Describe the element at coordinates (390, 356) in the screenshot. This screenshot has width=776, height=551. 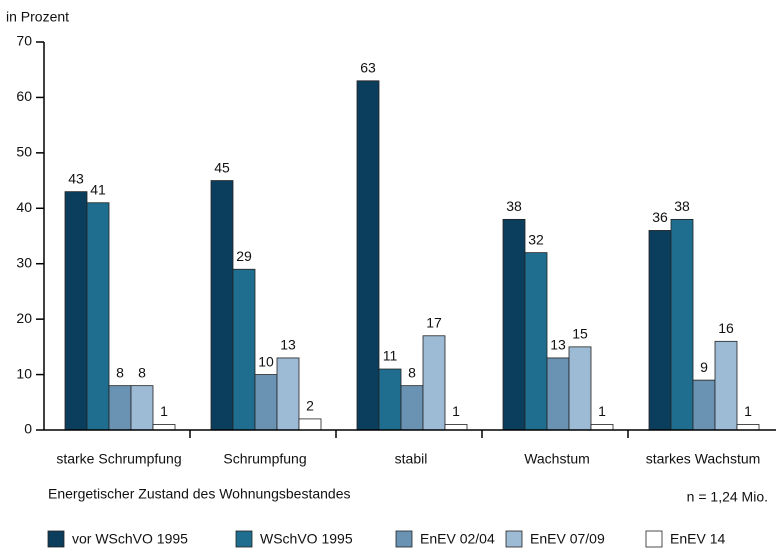
I see `value-label: 11` at that location.